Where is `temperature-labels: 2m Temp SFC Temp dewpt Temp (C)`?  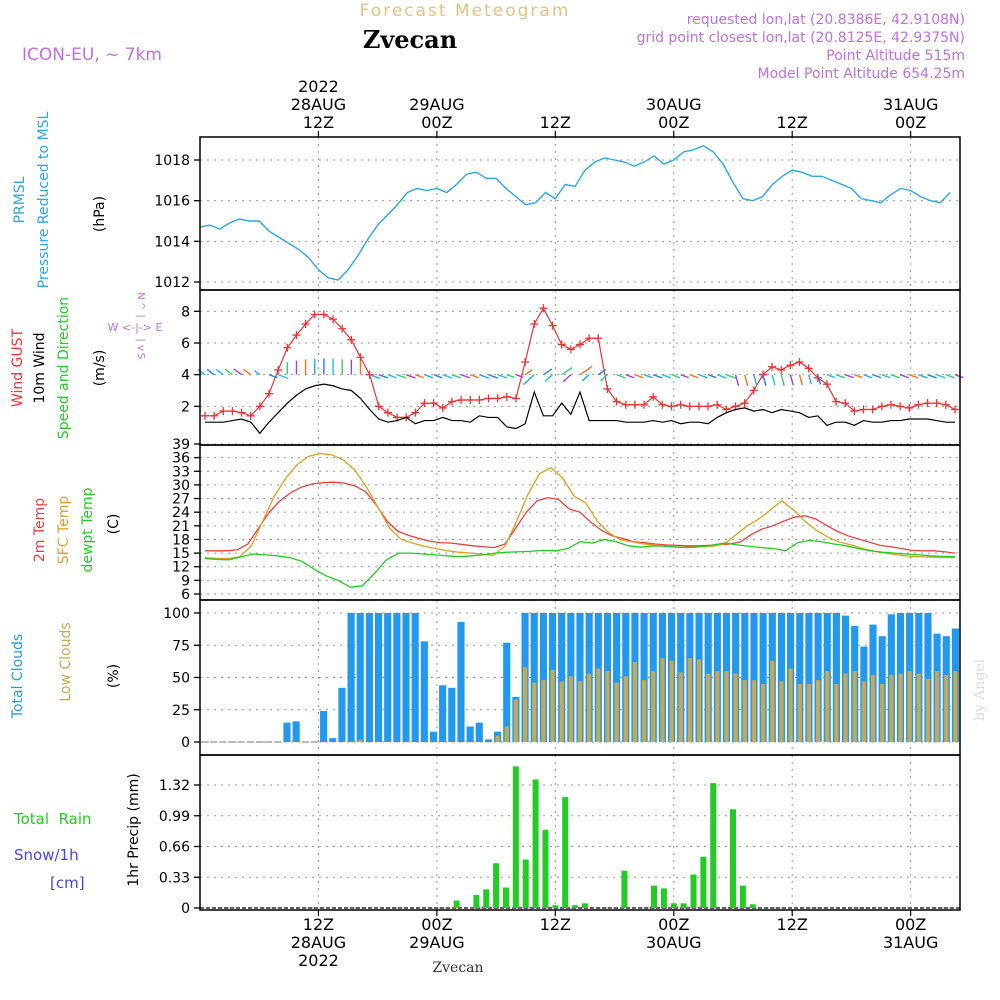
temperature-labels: 2m Temp SFC Temp dewpt Temp (C) is located at coordinates (77, 529).